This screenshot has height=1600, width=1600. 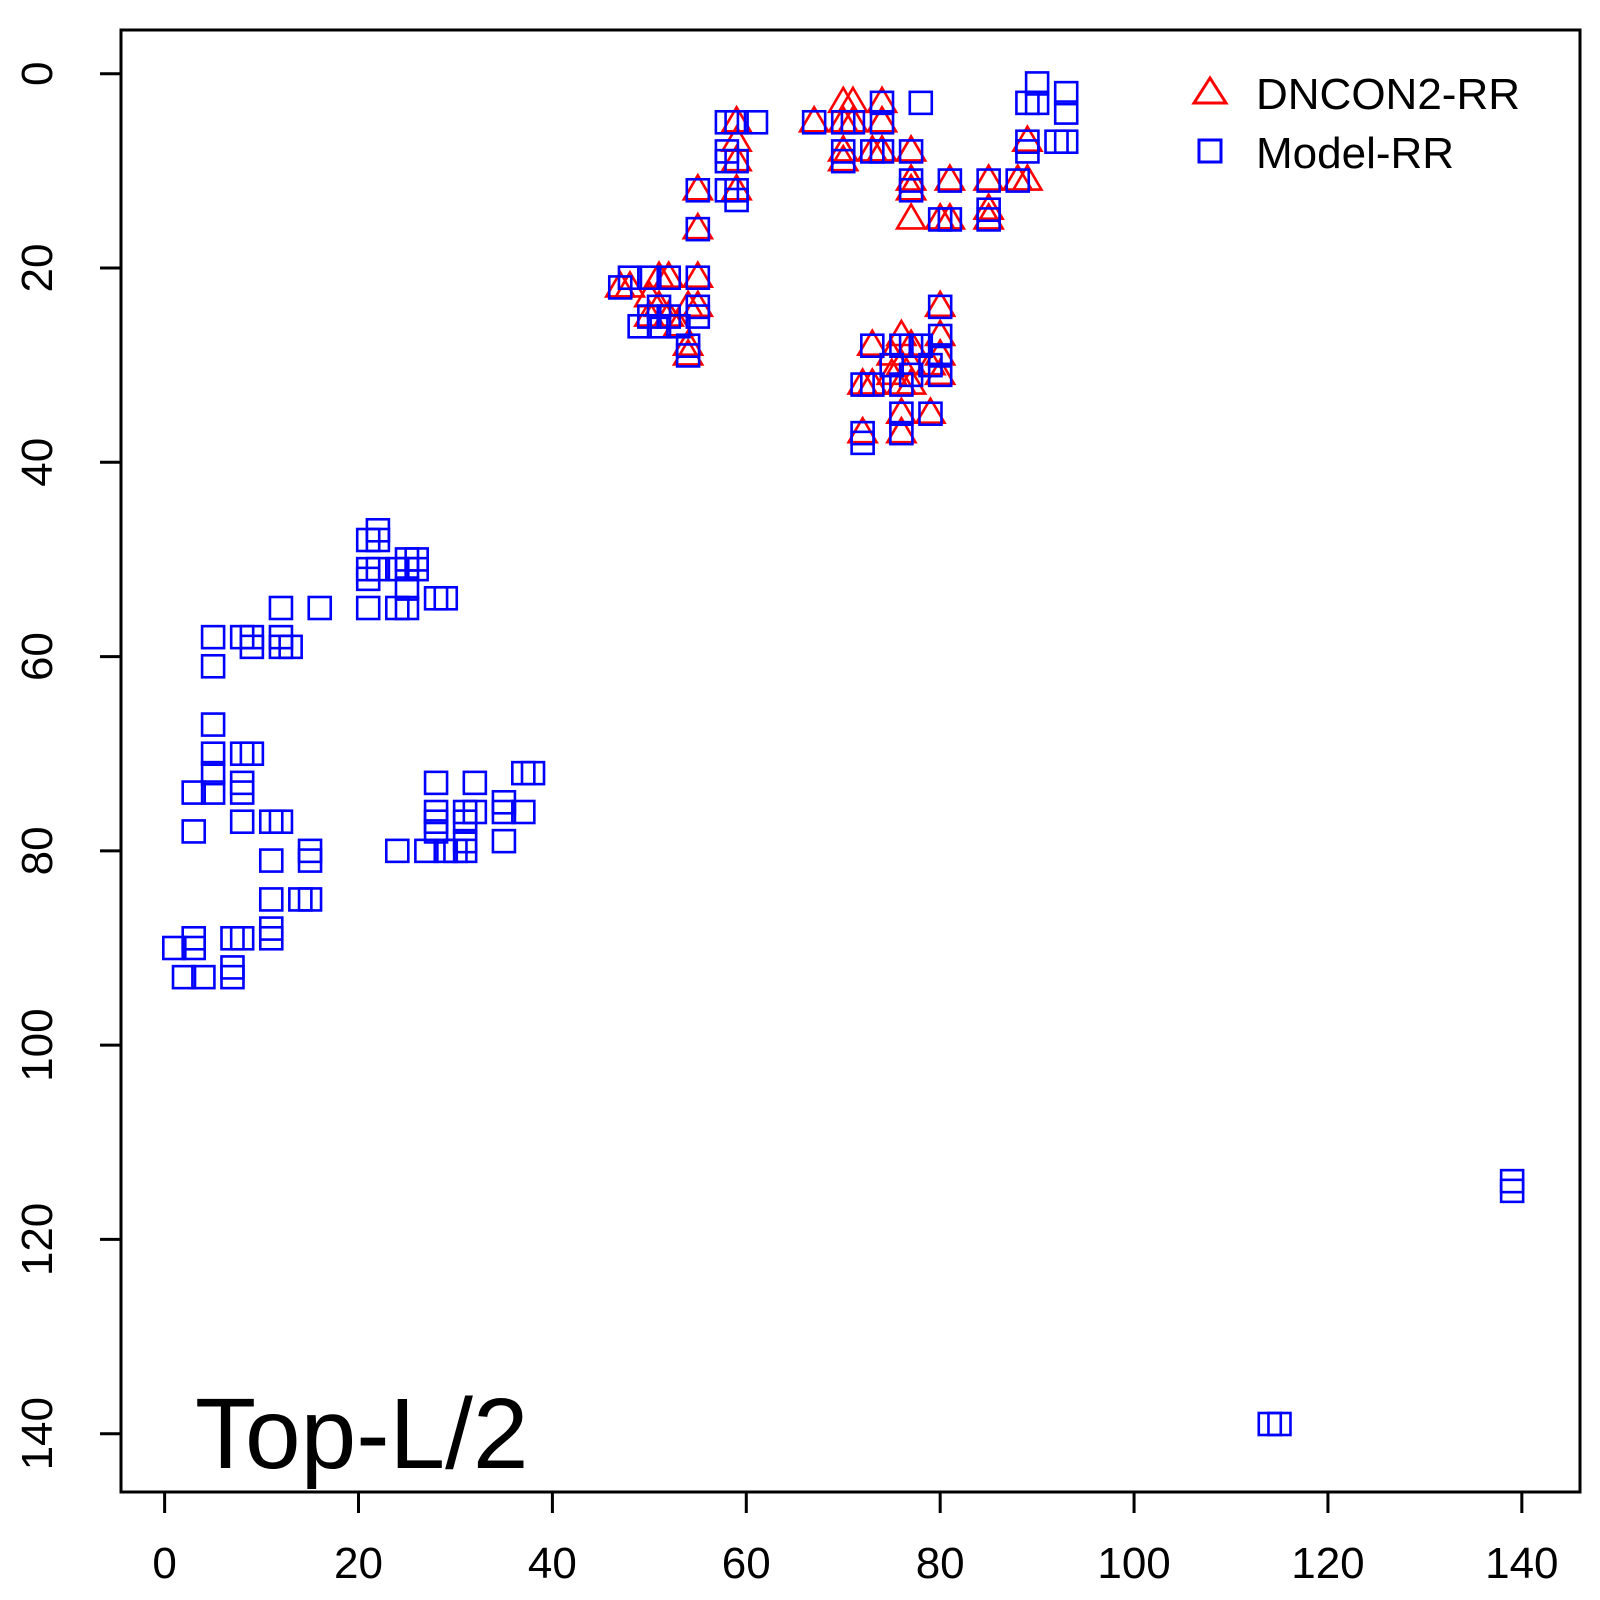 I want to click on legend: DNCON2-RR Model-RR, so click(x=1355, y=124).